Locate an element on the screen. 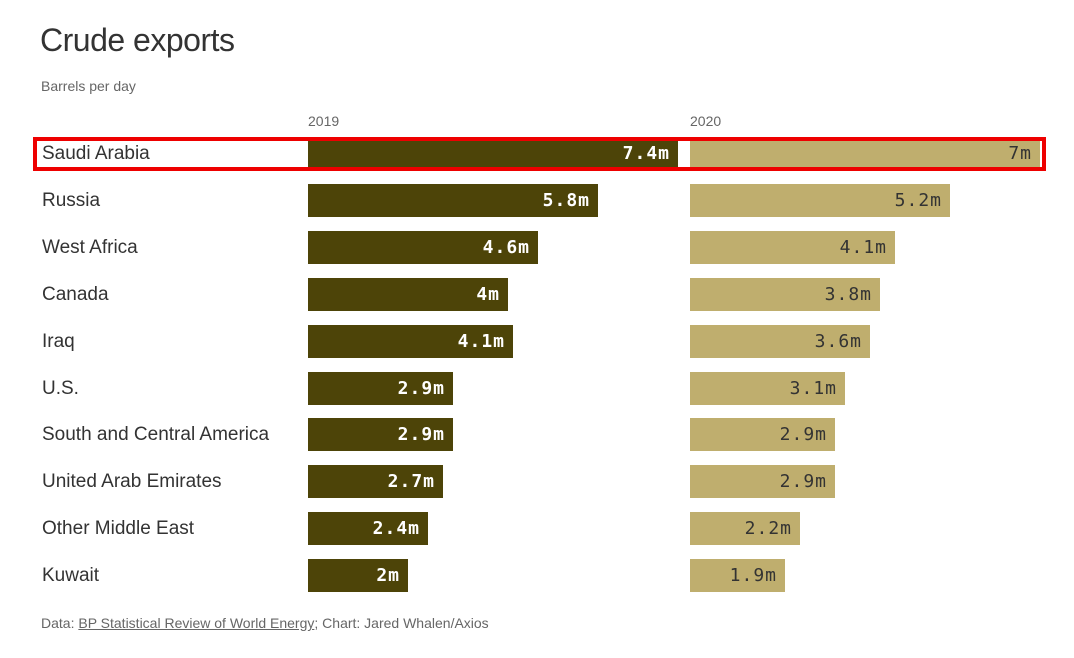  data-label: 2.4m is located at coordinates (396, 529).